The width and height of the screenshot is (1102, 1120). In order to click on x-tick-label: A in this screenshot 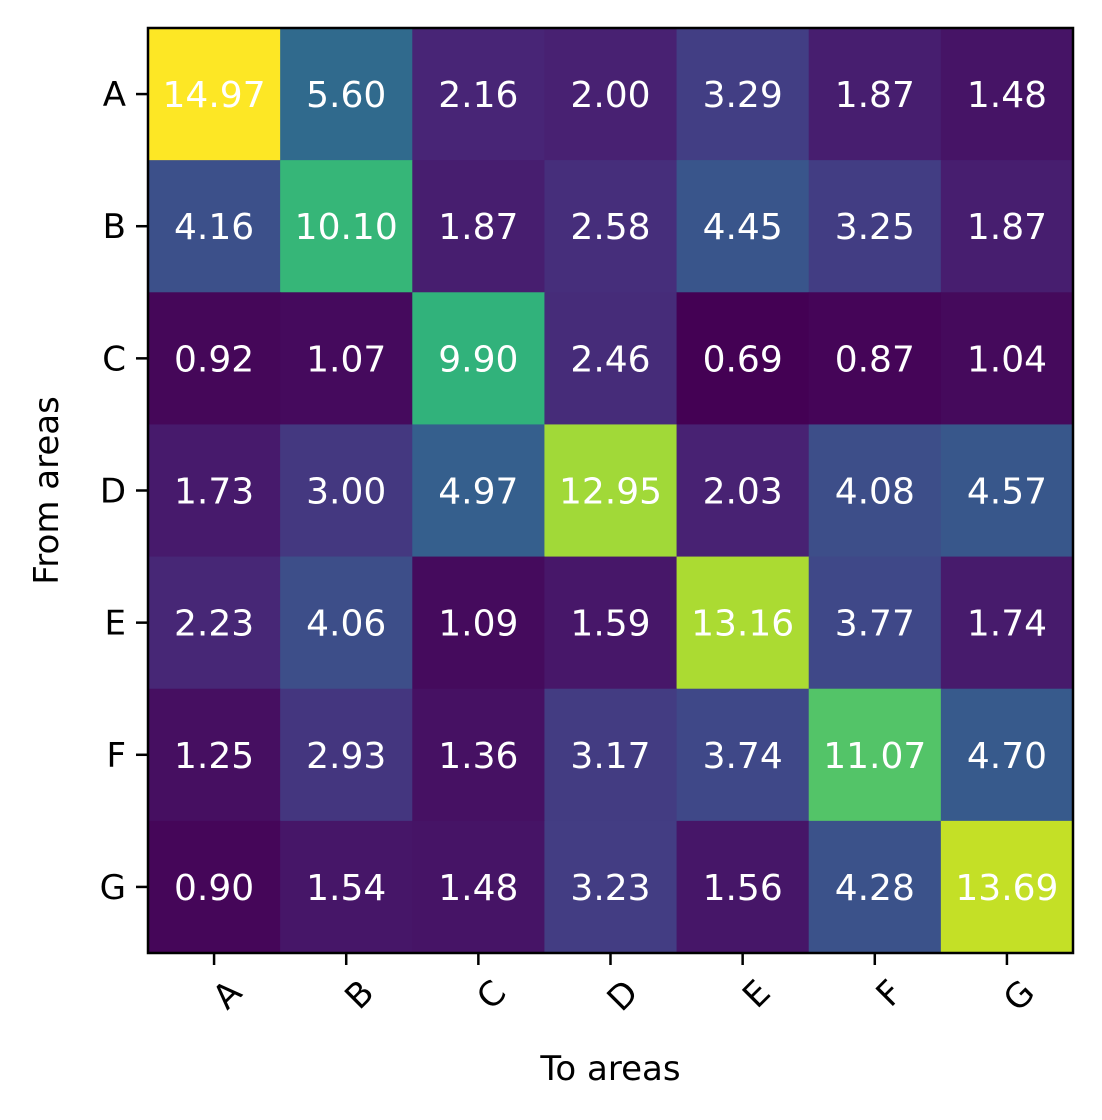, I will do `click(227, 995)`.